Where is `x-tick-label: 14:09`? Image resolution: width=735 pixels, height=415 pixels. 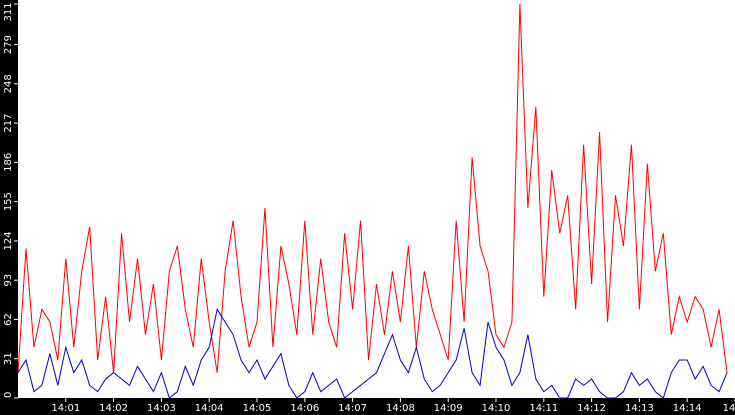
x-tick-label: 14:09 is located at coordinates (448, 408).